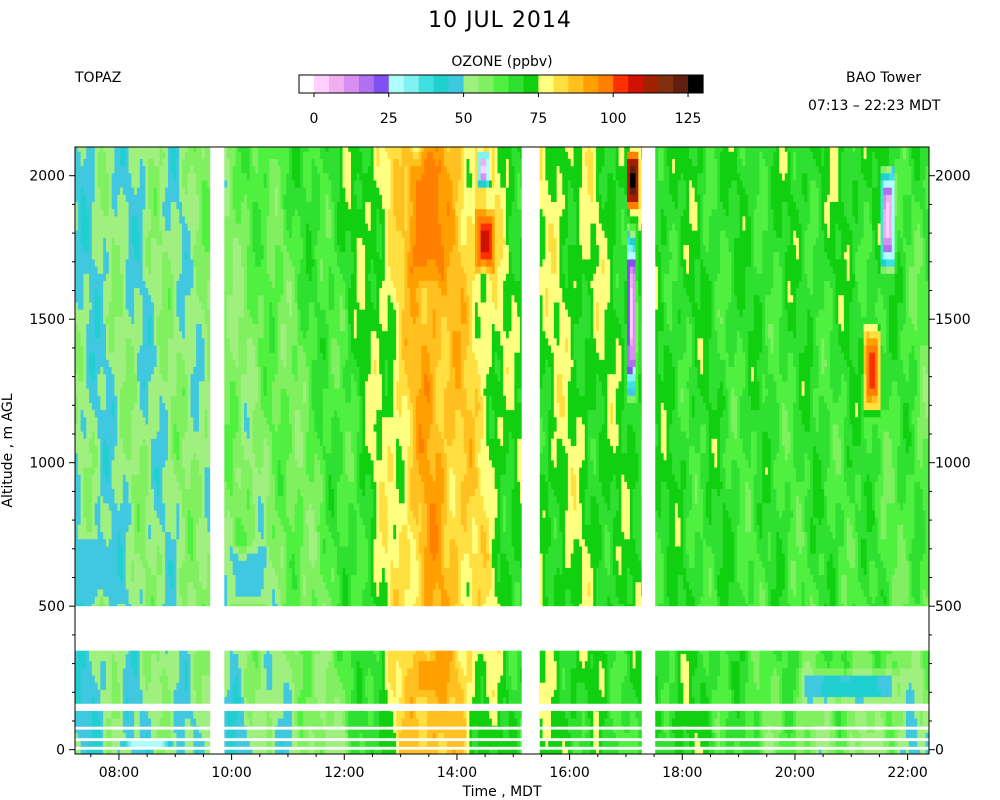 The width and height of the screenshot is (1000, 800). Describe the element at coordinates (389, 119) in the screenshot. I see `colorbar-tick-label: 25` at that location.